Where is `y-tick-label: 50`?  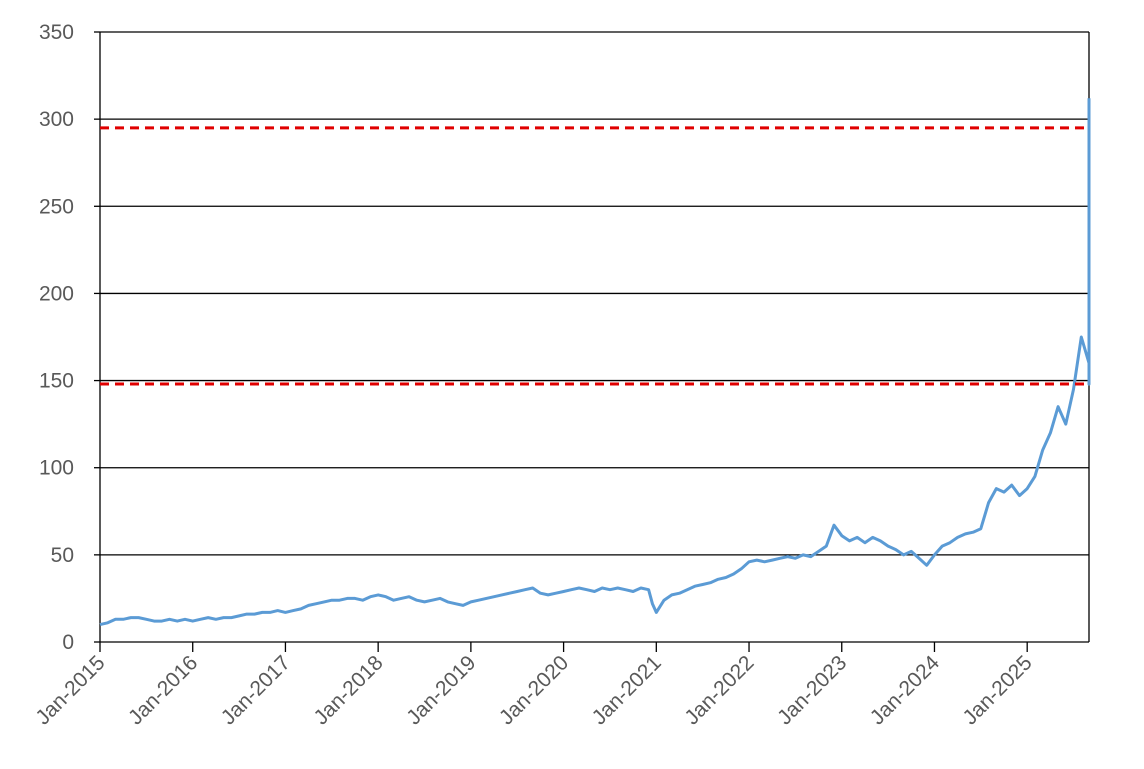
y-tick-label: 50 is located at coordinates (62, 555).